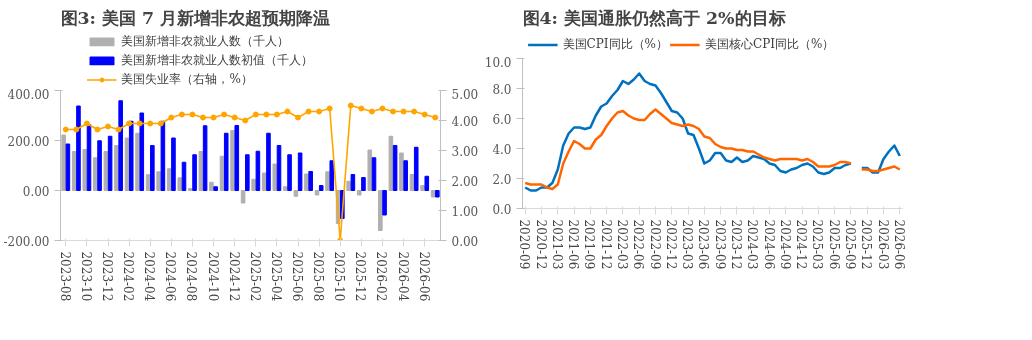  I want to click on x-tick-label: 2025-09, so click(849, 244).